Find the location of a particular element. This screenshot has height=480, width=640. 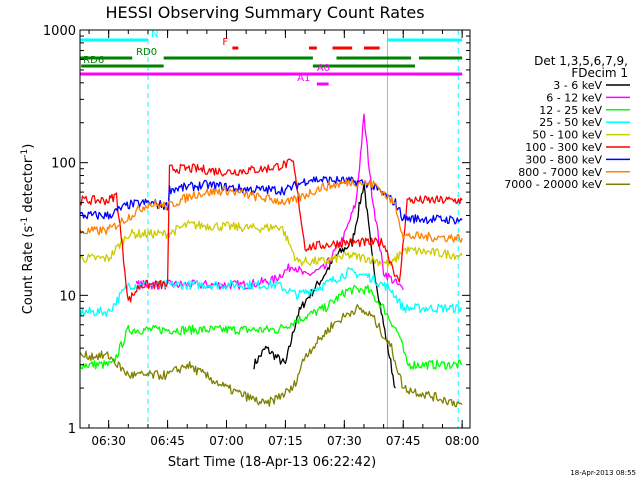

legend-title-1: Det 1,3,5,6,7,9, is located at coordinates (581, 61).